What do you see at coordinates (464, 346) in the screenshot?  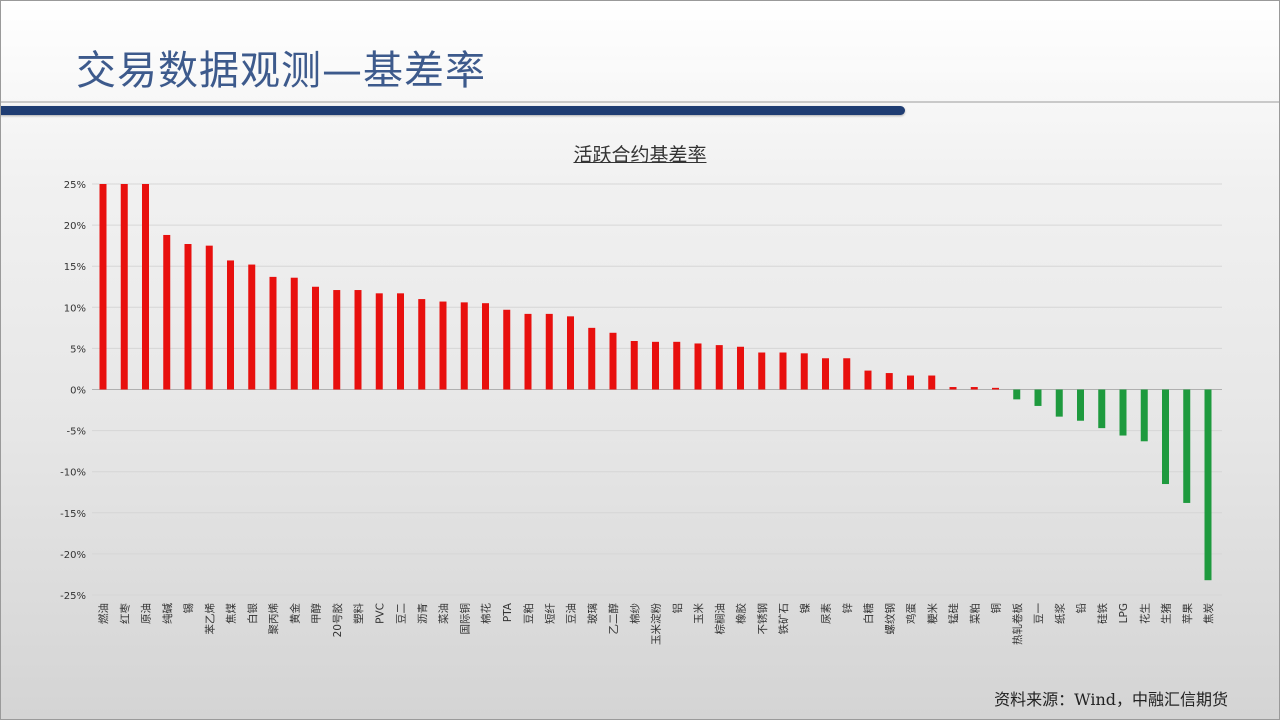 I see `bar-国际铜` at bounding box center [464, 346].